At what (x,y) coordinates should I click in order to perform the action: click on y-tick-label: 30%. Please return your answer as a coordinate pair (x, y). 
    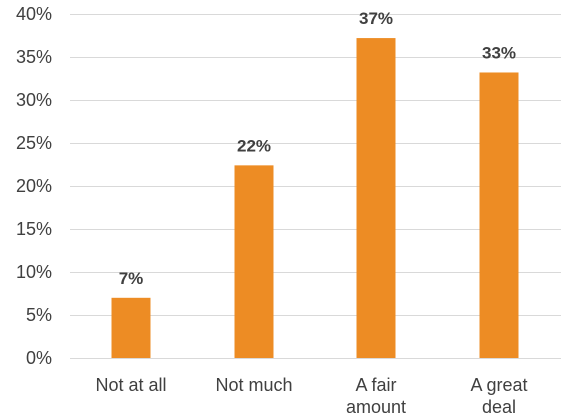
    Looking at the image, I should click on (34, 100).